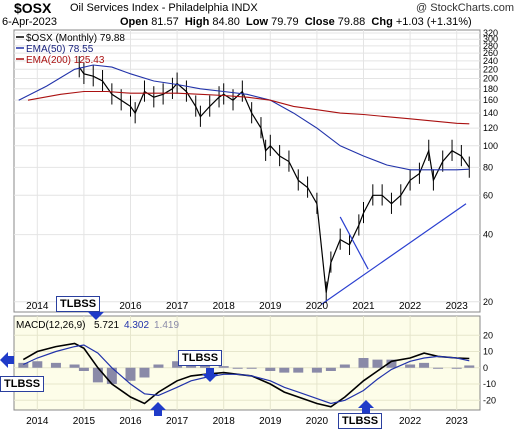 The image size is (520, 429). Describe the element at coordinates (490, 39) in the screenshot. I see `price-y-tick: 300` at that location.